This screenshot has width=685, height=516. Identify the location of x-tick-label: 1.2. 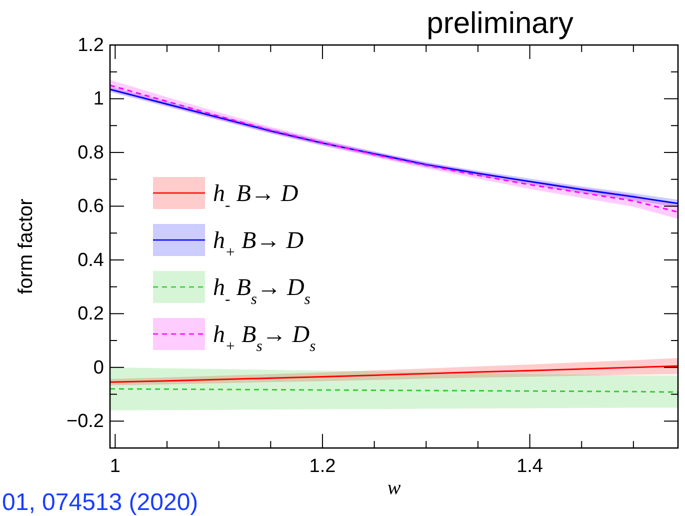
(322, 466).